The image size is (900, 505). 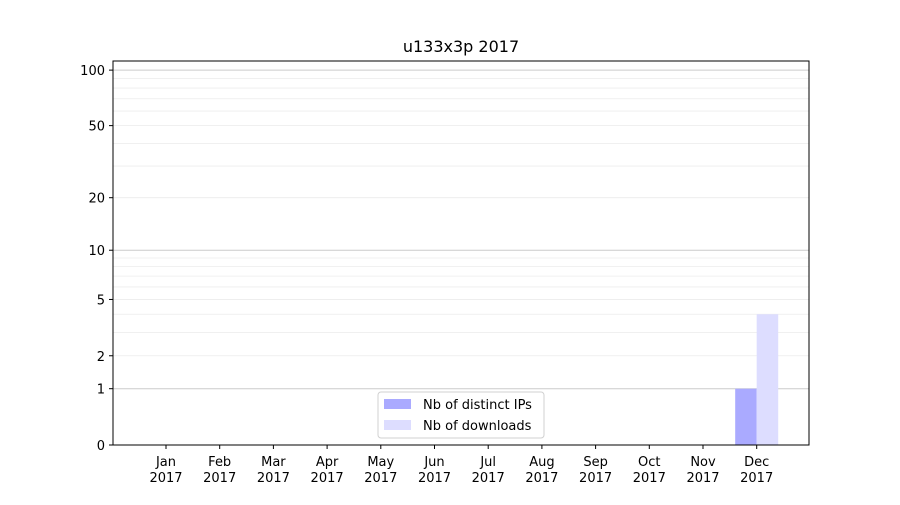 What do you see at coordinates (477, 405) in the screenshot?
I see `legend-label: Nb of distinct IPs` at bounding box center [477, 405].